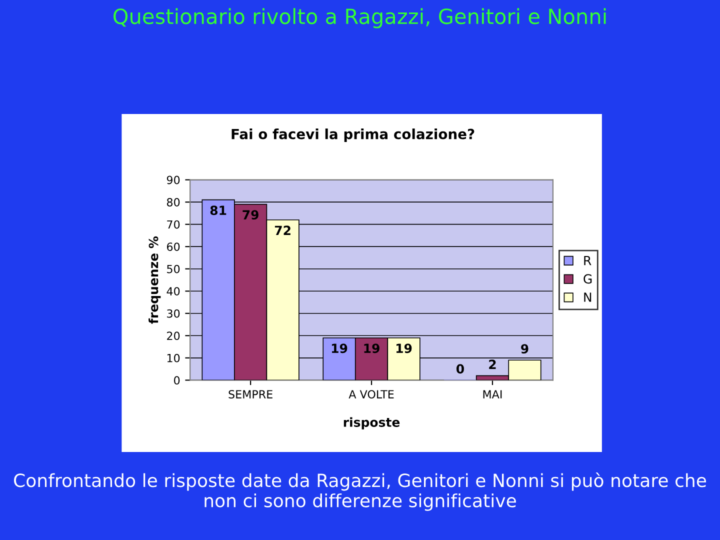 This screenshot has width=720, height=540. Describe the element at coordinates (492, 394) in the screenshot. I see `x-tick-label: MAI` at that location.